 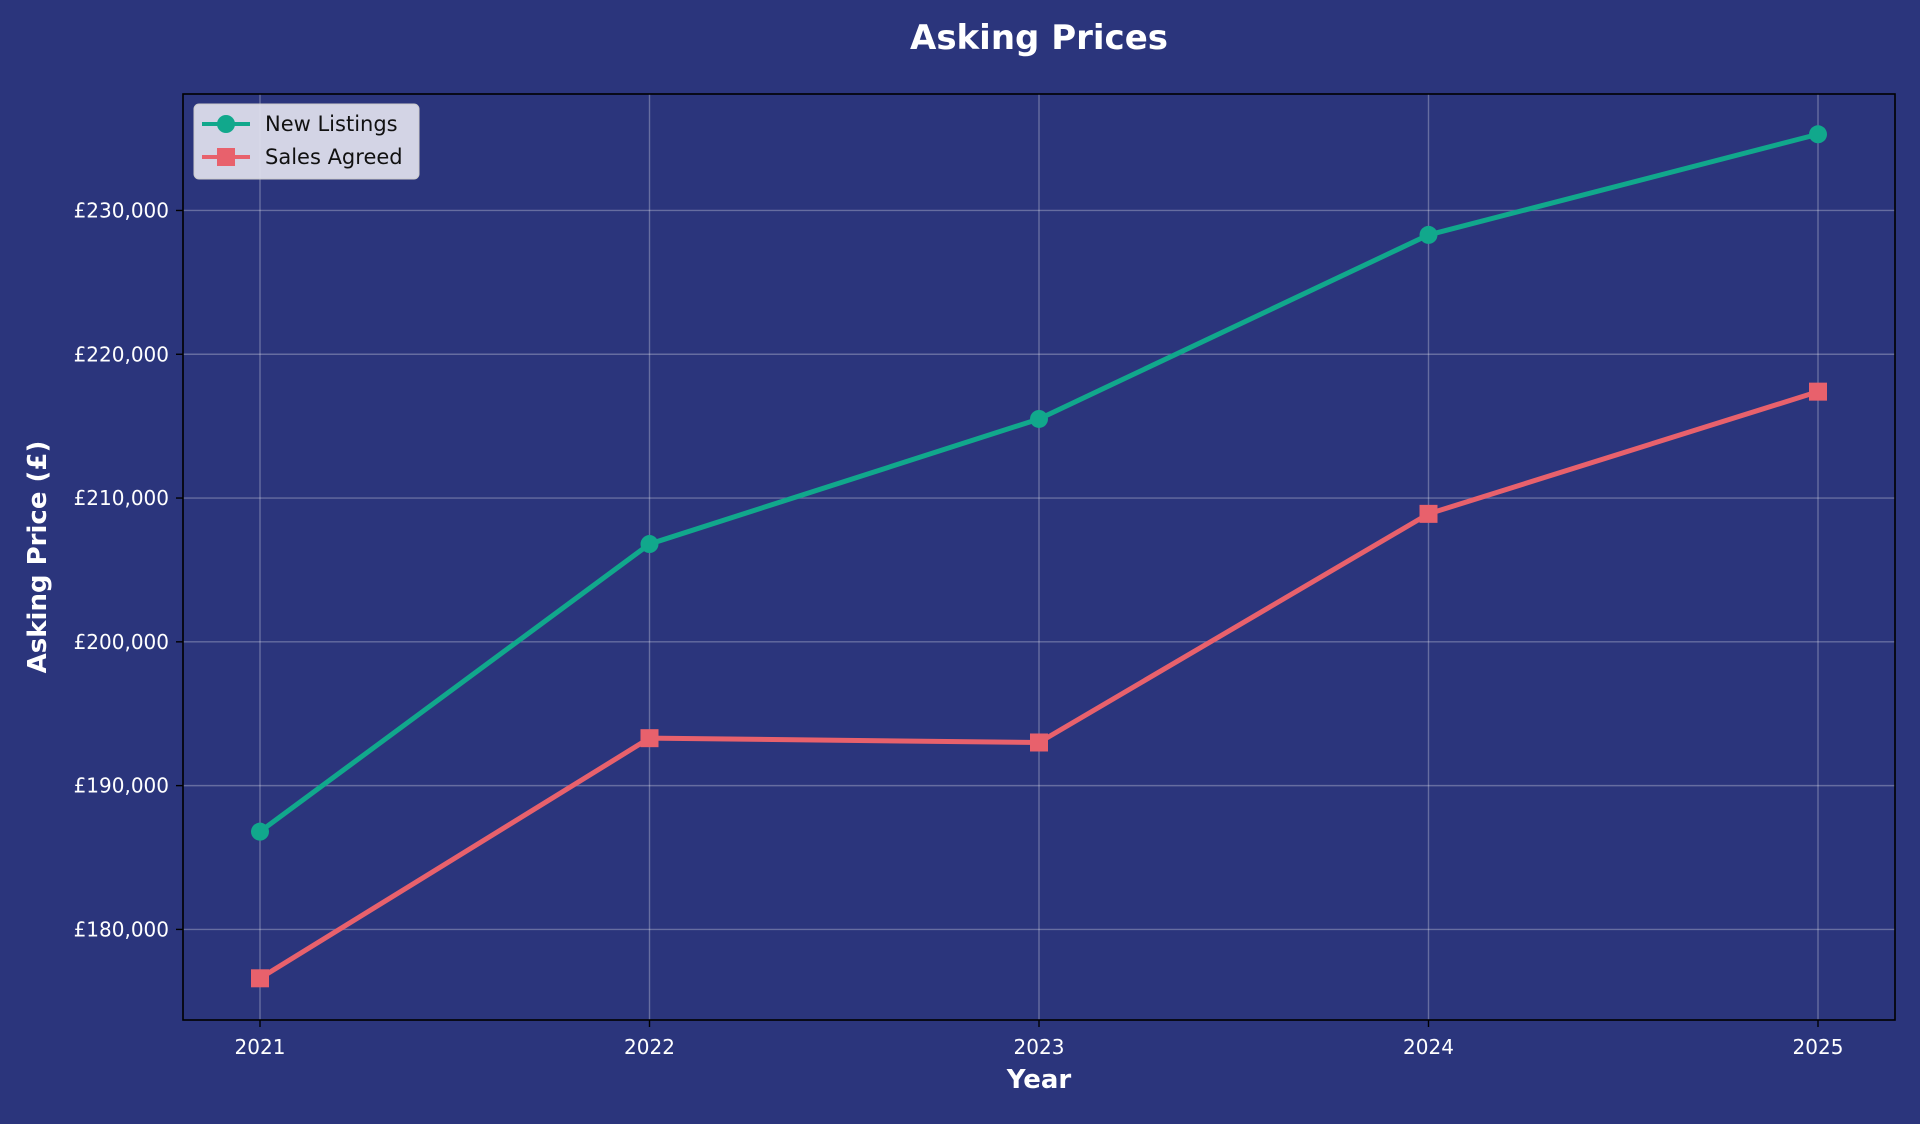 What do you see at coordinates (121, 786) in the screenshot?
I see `y-tick-label: £190,000` at bounding box center [121, 786].